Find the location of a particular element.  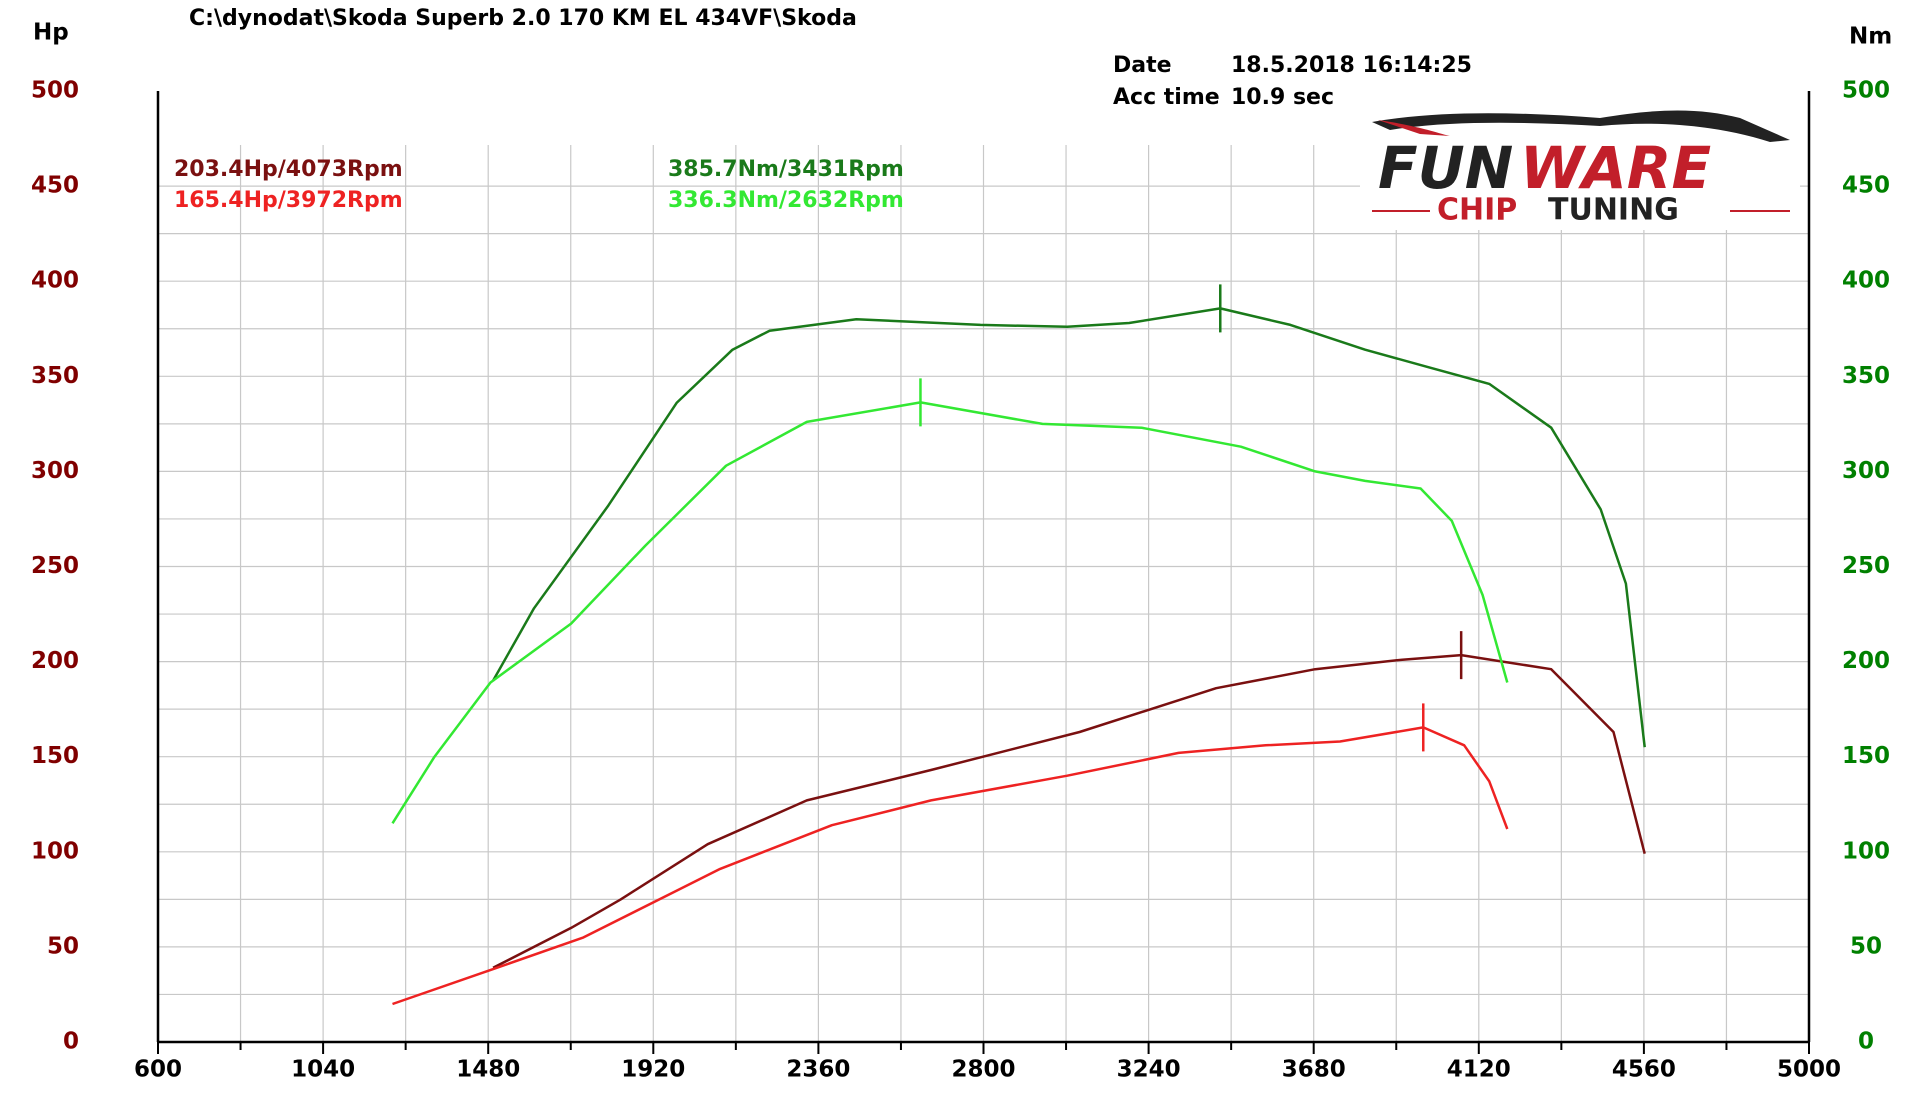

x-tick-label: 4560 is located at coordinates (1644, 1070).